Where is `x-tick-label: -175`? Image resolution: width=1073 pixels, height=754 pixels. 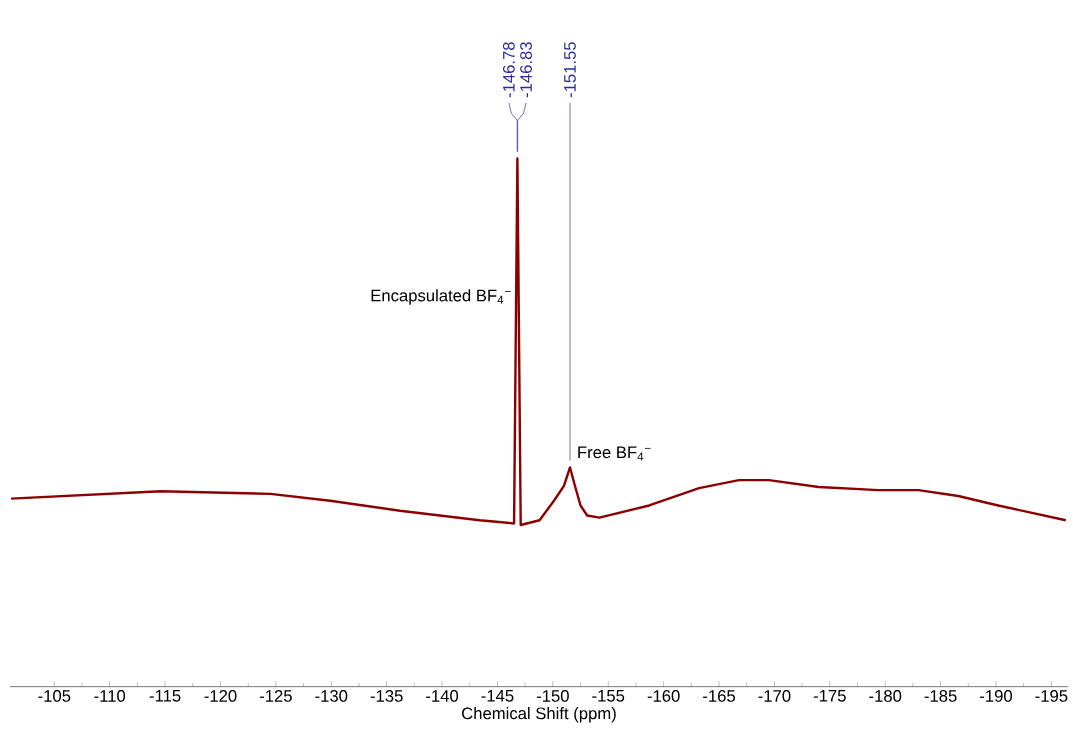 x-tick-label: -175 is located at coordinates (829, 696).